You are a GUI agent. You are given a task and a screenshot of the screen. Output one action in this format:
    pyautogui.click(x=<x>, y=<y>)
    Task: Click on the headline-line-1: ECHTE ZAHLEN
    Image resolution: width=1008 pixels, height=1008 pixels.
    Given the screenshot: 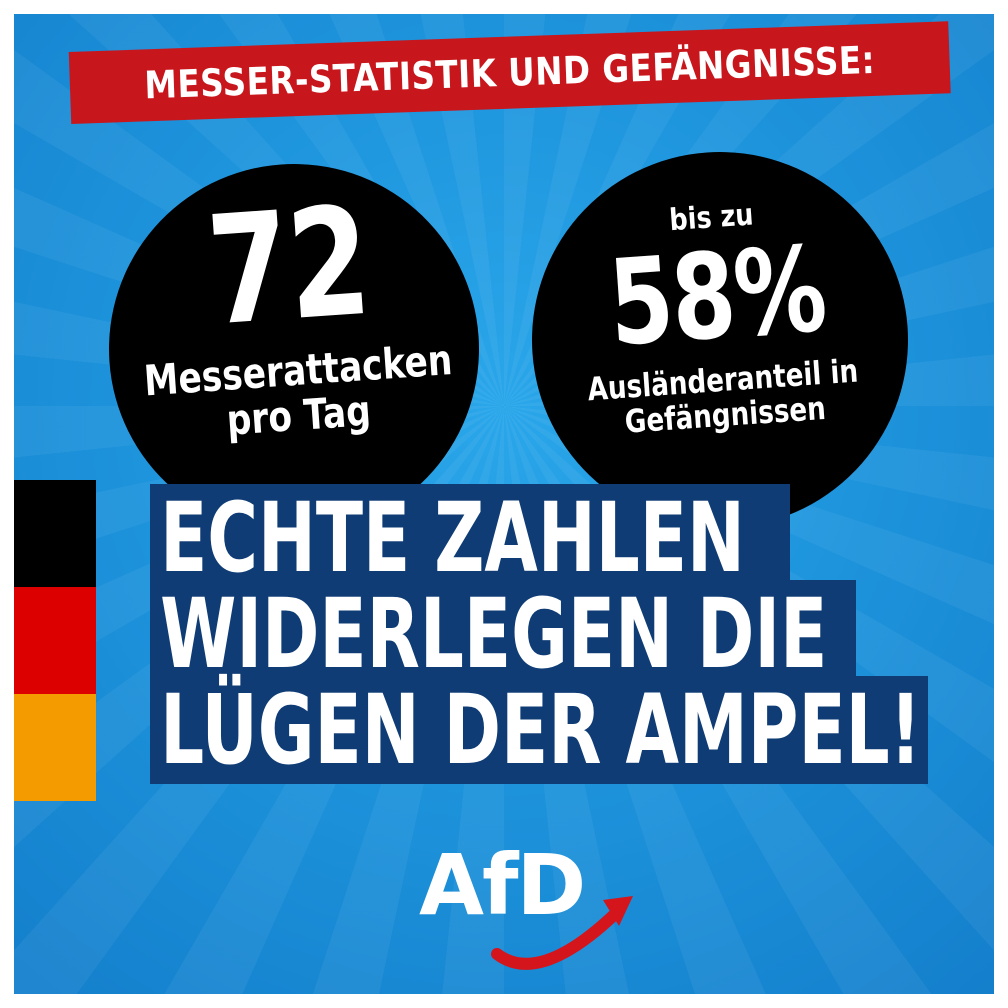 What is the action you would take?
    pyautogui.click(x=452, y=538)
    